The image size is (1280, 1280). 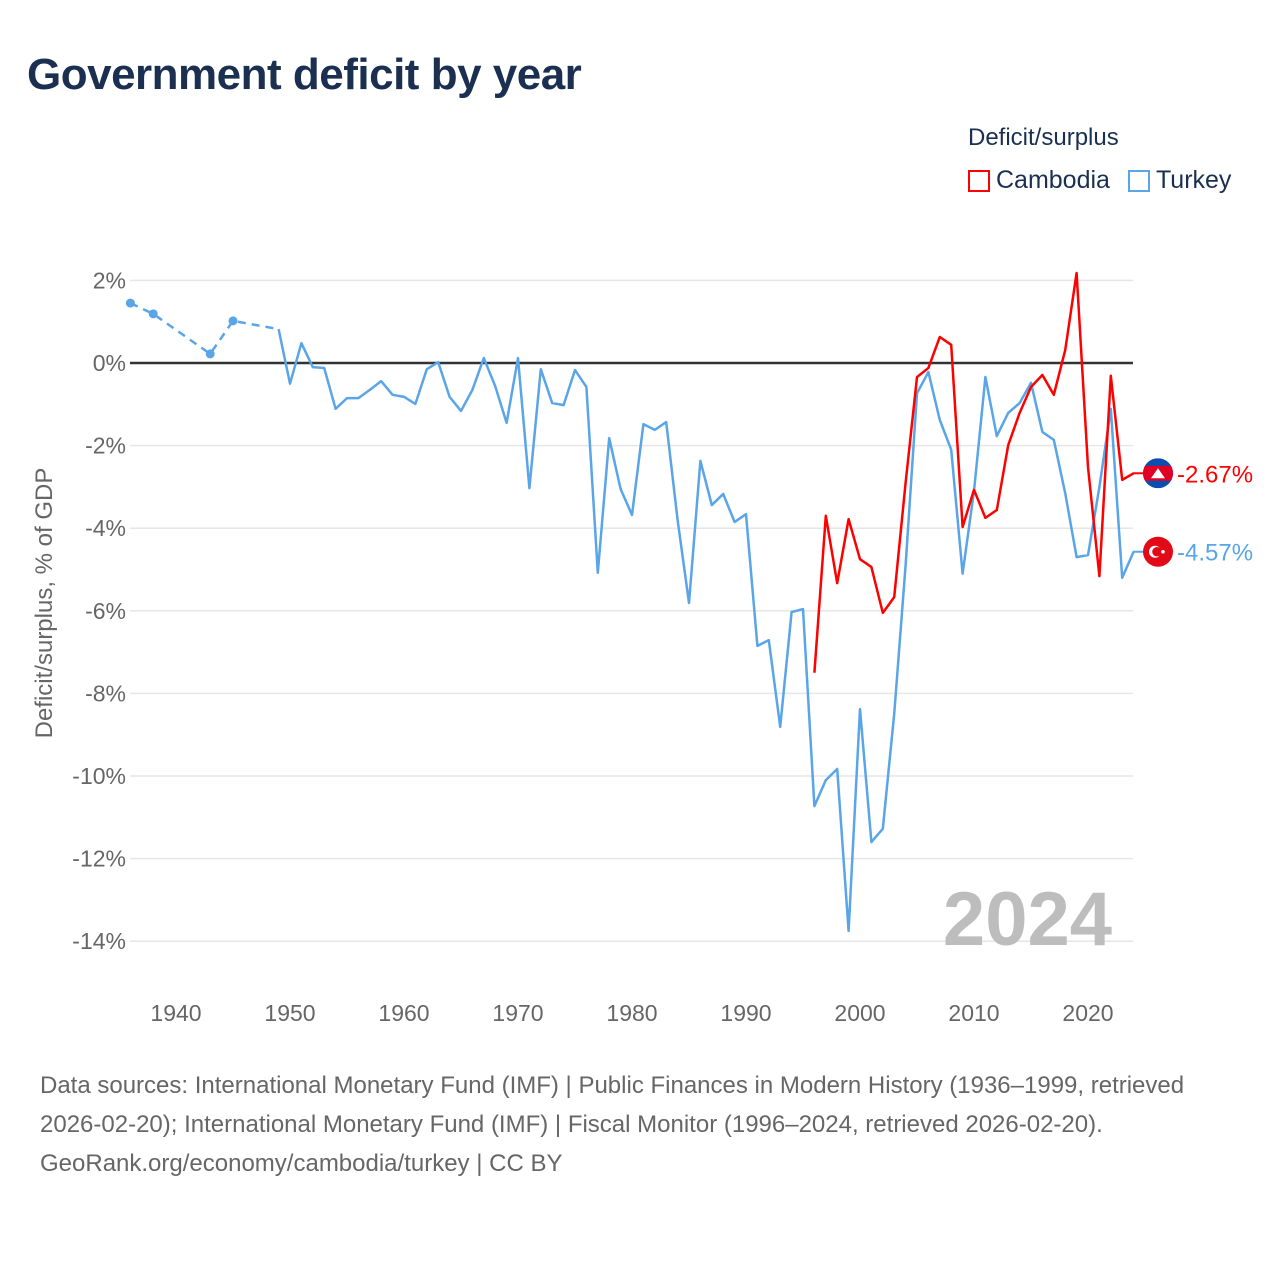 What do you see at coordinates (99, 941) in the screenshot?
I see `y-tick-label: -14%` at bounding box center [99, 941].